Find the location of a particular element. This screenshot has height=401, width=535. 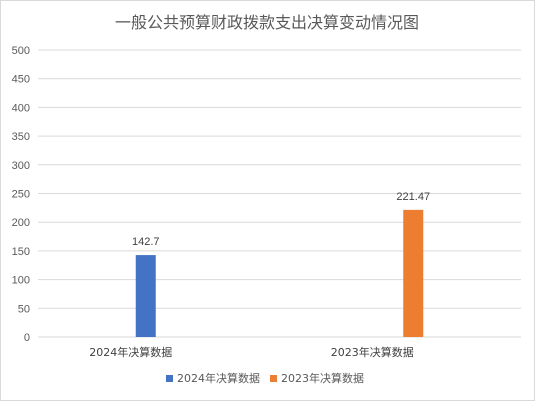

y-tick-label: 150 is located at coordinates (21, 252).